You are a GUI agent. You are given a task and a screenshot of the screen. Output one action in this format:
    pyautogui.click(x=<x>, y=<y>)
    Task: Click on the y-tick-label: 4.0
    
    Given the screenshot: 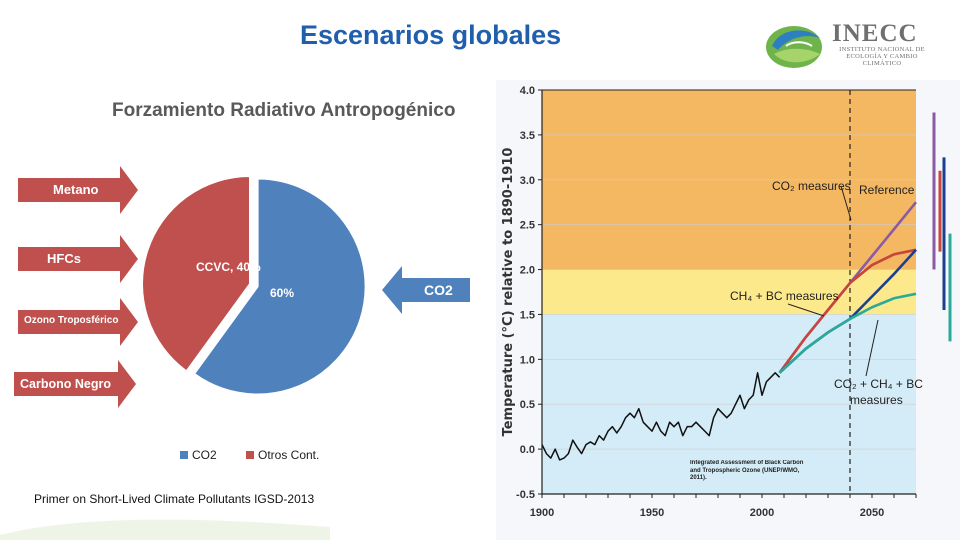 What is the action you would take?
    pyautogui.click(x=527, y=91)
    